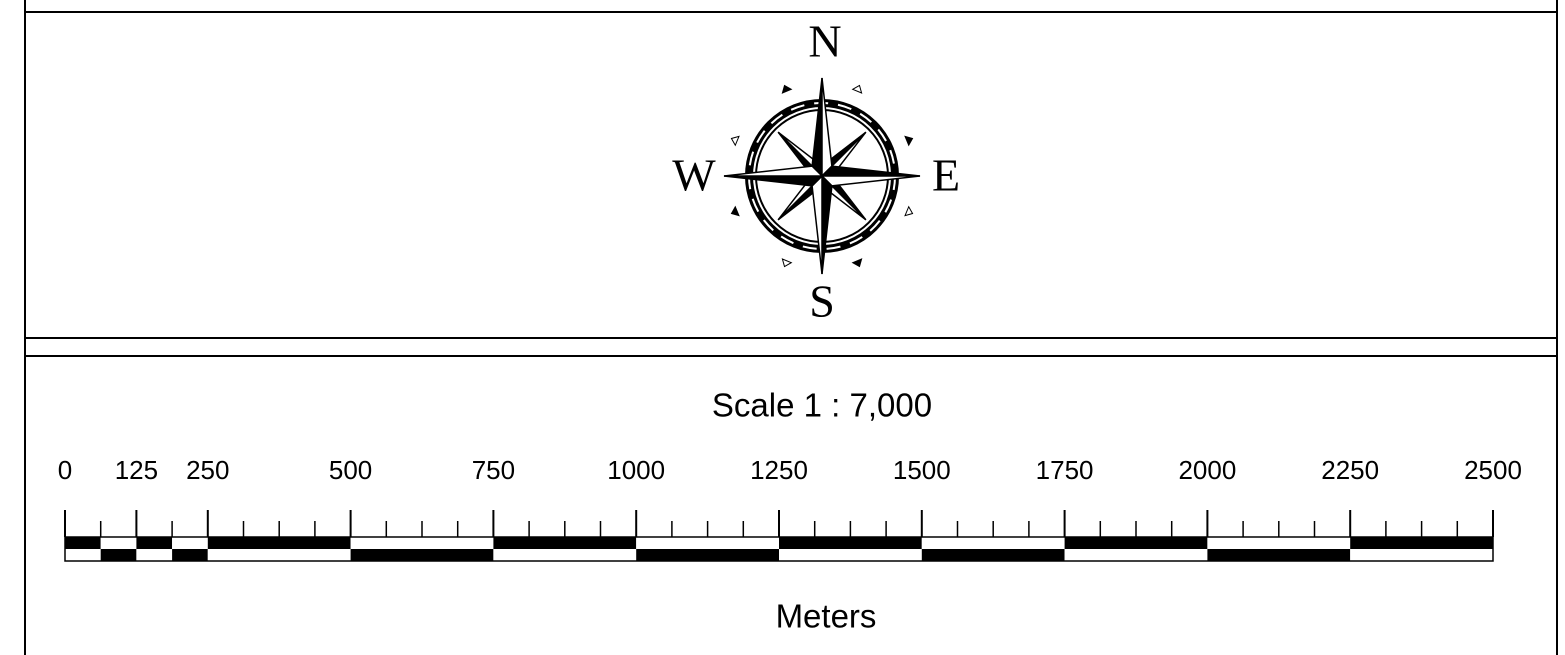 The image size is (1565, 655). I want to click on scale-tick-label: 1250, so click(779, 470).